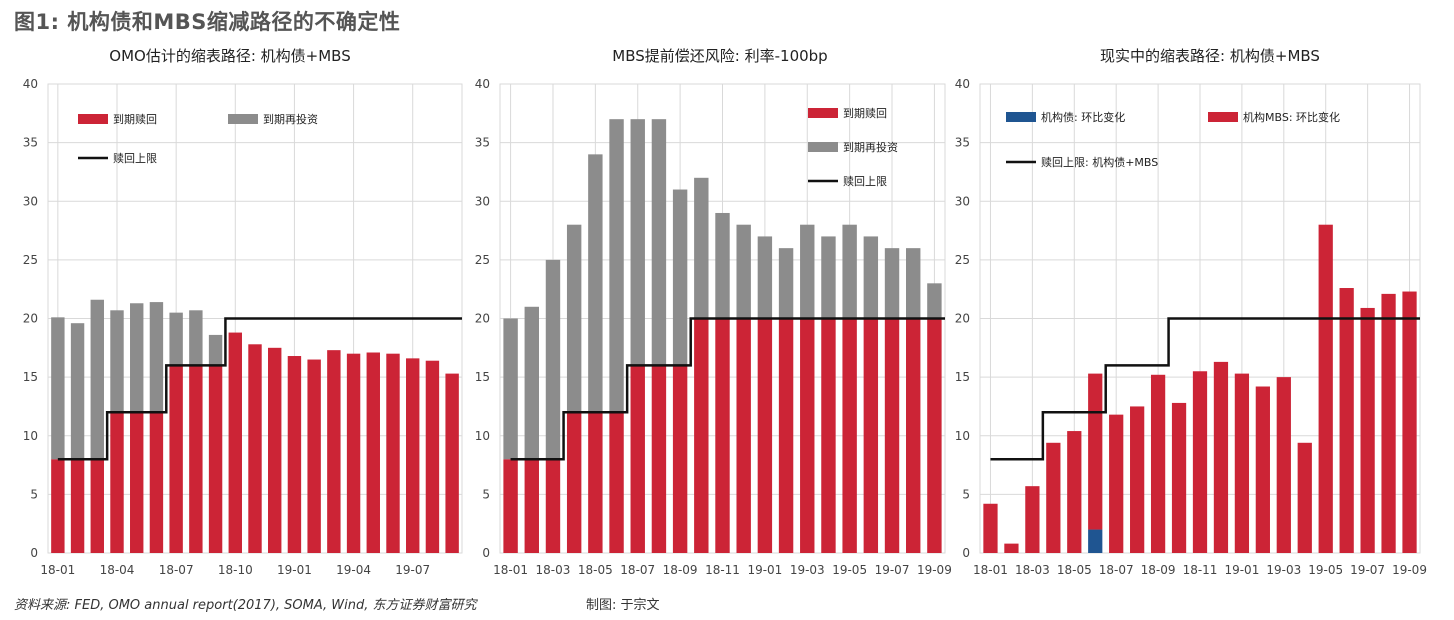  Describe the element at coordinates (962, 319) in the screenshot. I see `y-tick-label: 20` at that location.